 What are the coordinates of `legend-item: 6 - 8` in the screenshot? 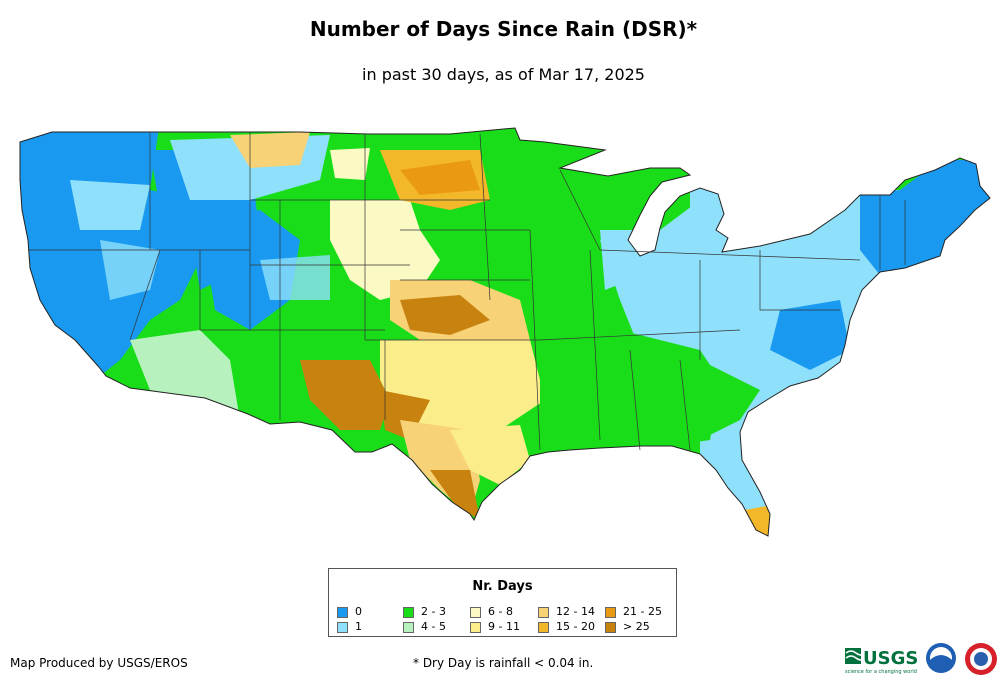 It's located at (491, 611).